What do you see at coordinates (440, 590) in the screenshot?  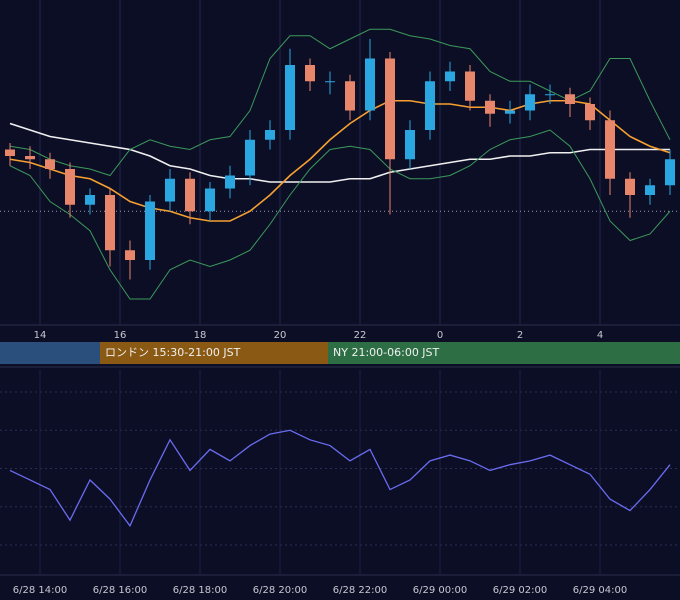 I see `x-tick-label: 6/29 00:00` at bounding box center [440, 590].